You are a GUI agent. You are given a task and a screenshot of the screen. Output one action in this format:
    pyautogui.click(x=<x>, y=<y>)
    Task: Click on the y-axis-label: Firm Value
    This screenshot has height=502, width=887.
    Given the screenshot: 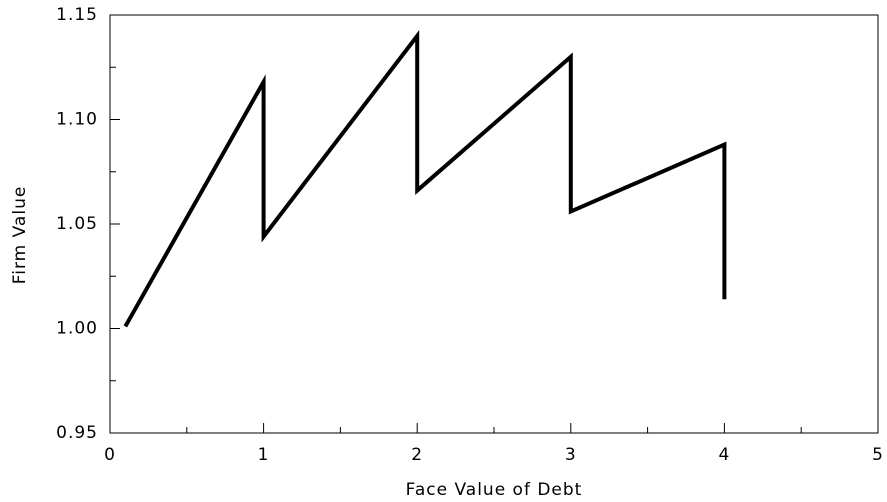 What is the action you would take?
    pyautogui.click(x=20, y=235)
    